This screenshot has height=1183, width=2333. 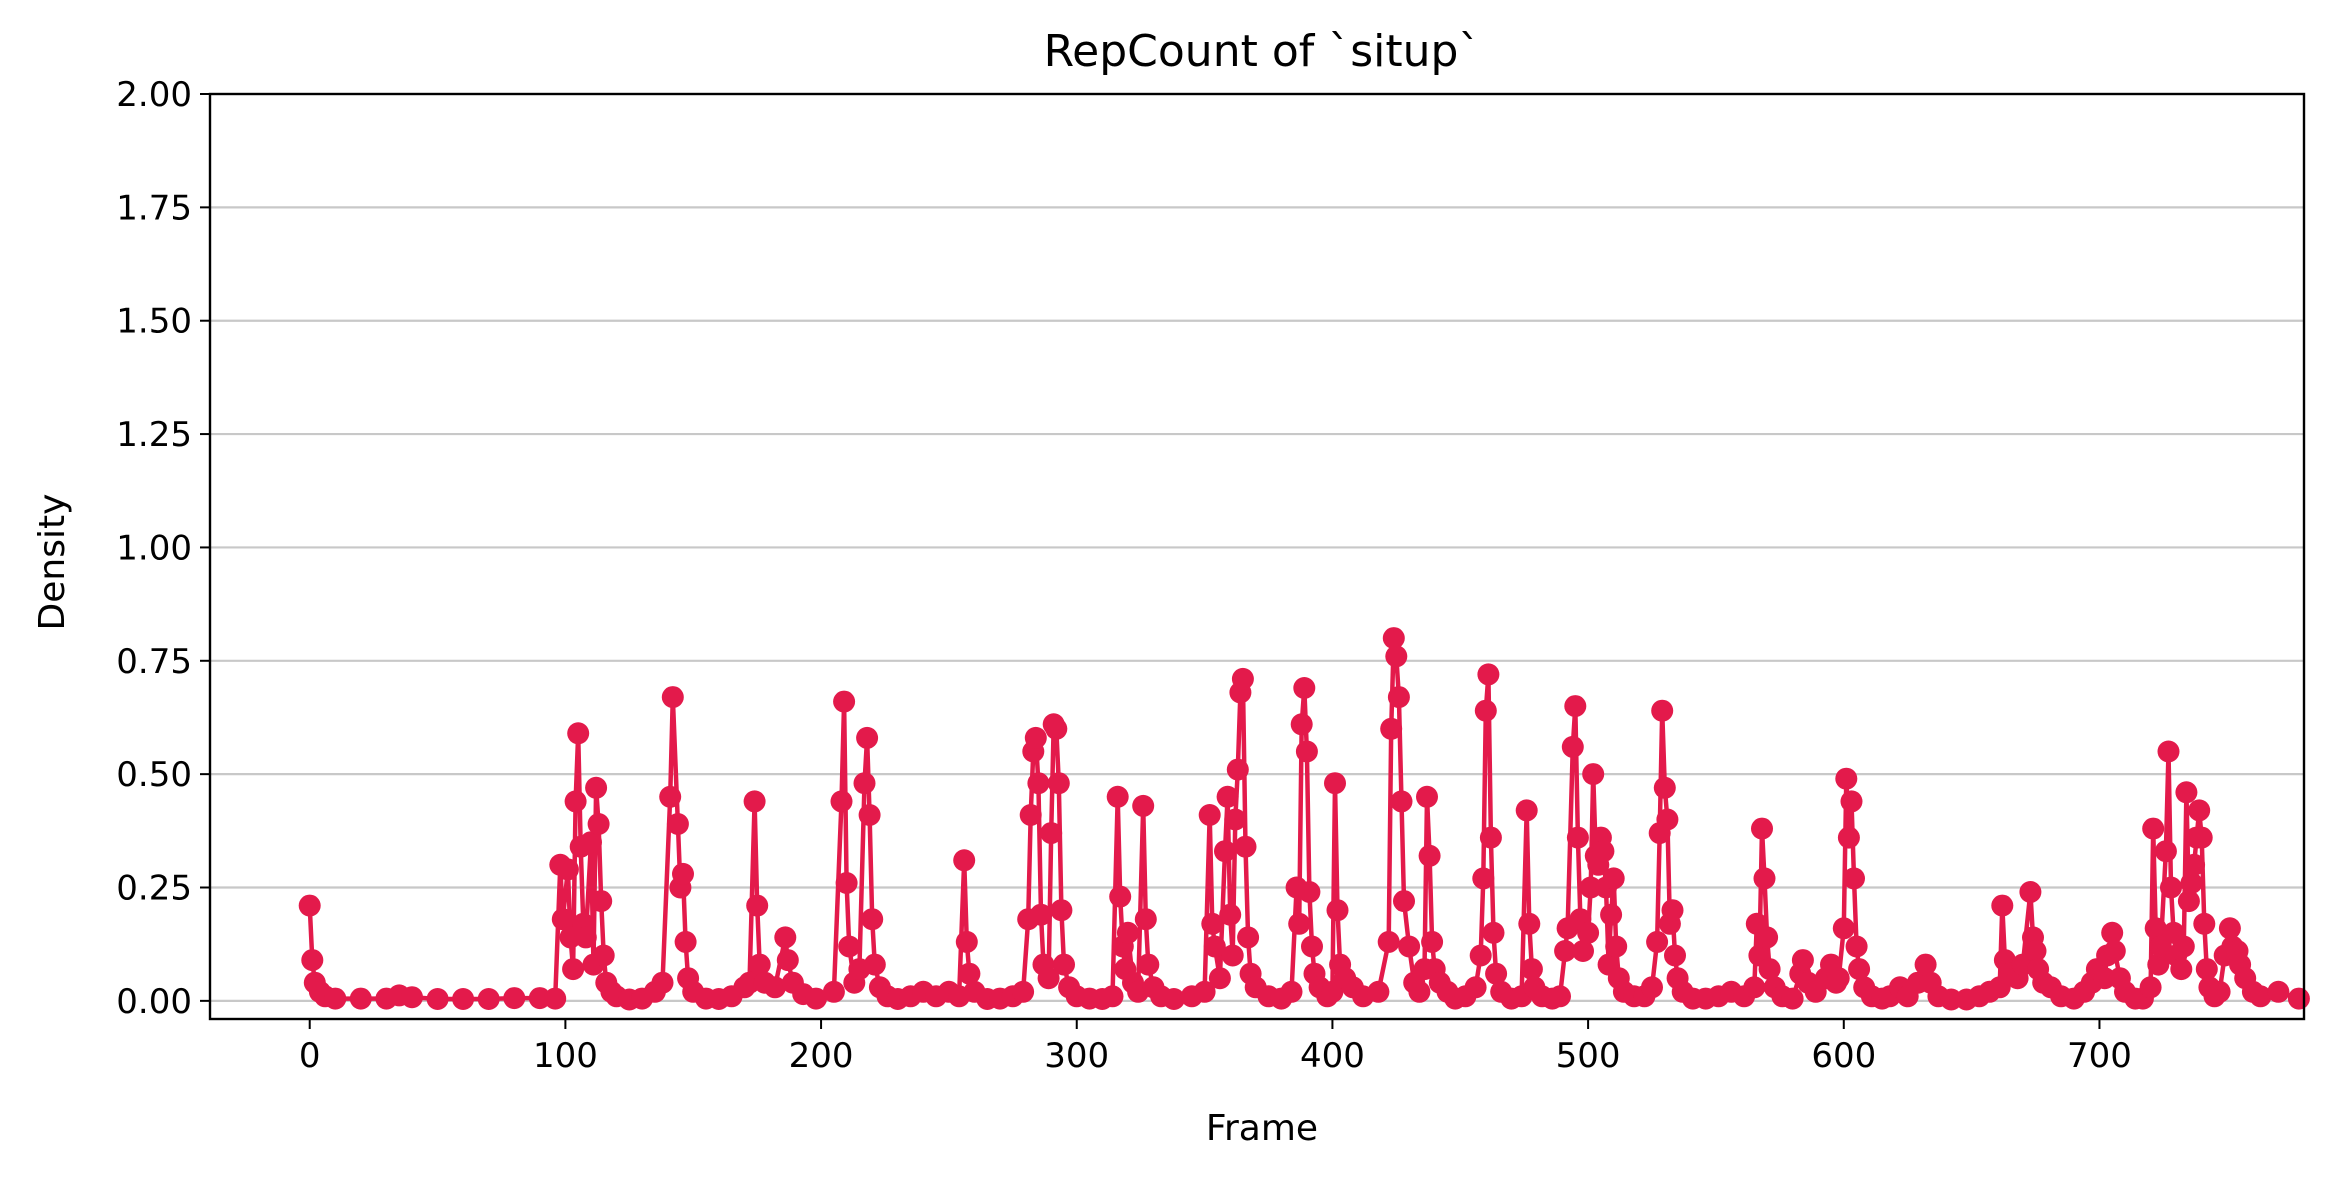 What do you see at coordinates (154, 775) in the screenshot?
I see `y-tick-label: 0.50` at bounding box center [154, 775].